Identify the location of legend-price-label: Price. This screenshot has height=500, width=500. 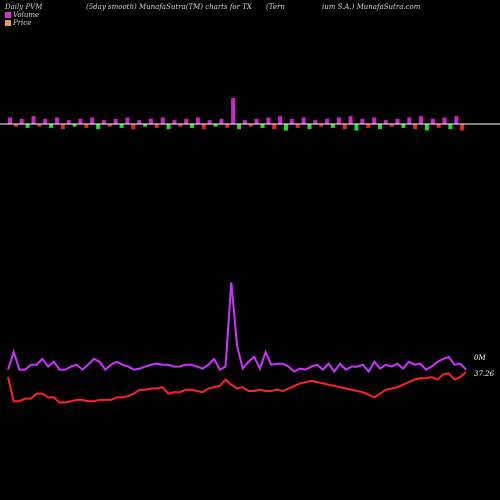
(22, 23).